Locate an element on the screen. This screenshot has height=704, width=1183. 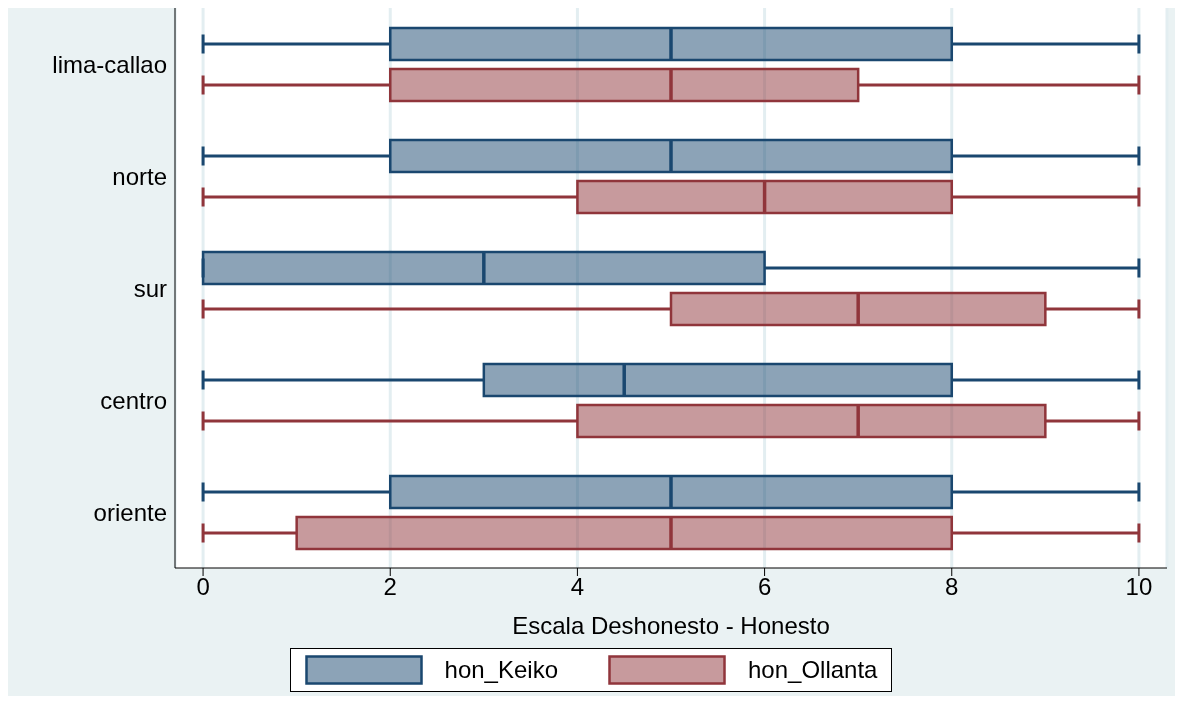
y-tick-label: oriente is located at coordinates (130, 512).